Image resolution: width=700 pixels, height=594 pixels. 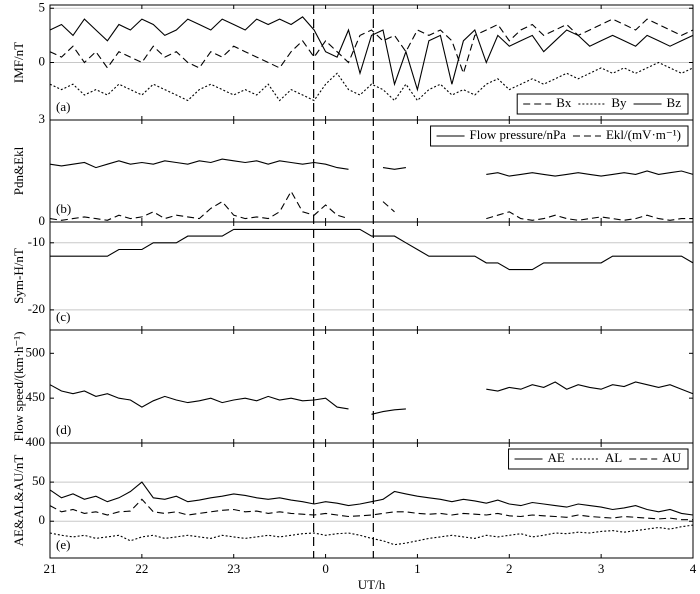 I want to click on y-tick-label: -10, so click(x=36, y=241).